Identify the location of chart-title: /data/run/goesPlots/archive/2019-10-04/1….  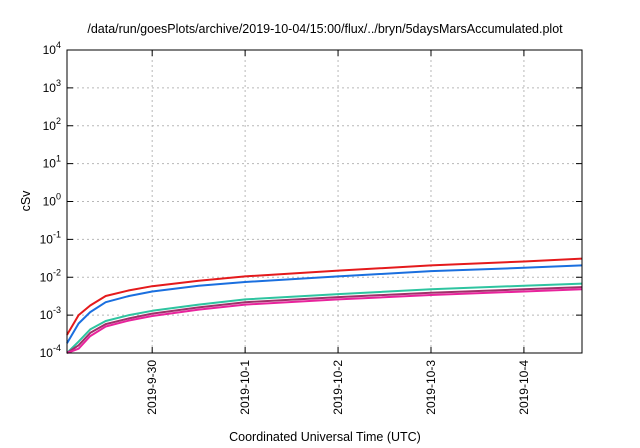
(325, 29).